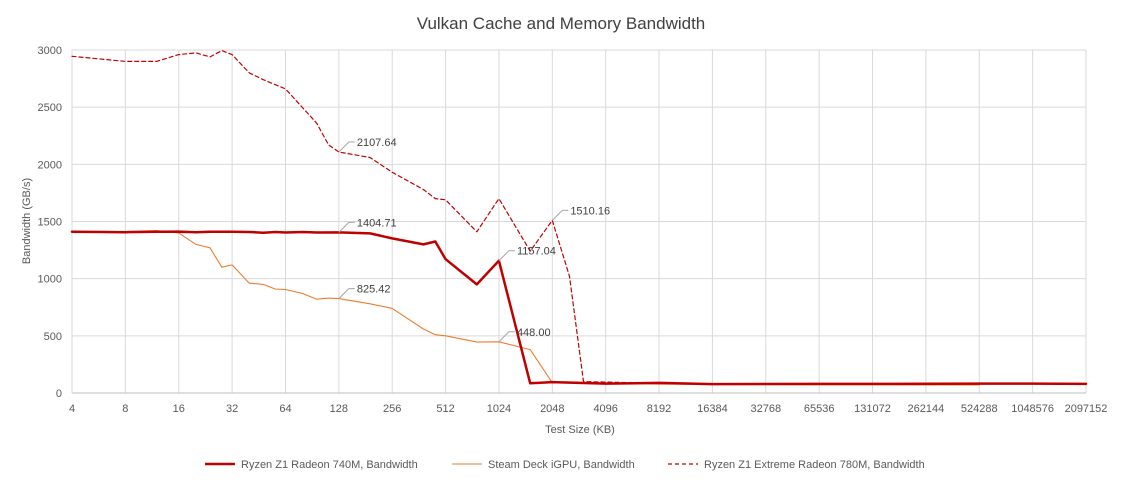  Describe the element at coordinates (590, 211) in the screenshot. I see `data-label: 1510.16` at that location.